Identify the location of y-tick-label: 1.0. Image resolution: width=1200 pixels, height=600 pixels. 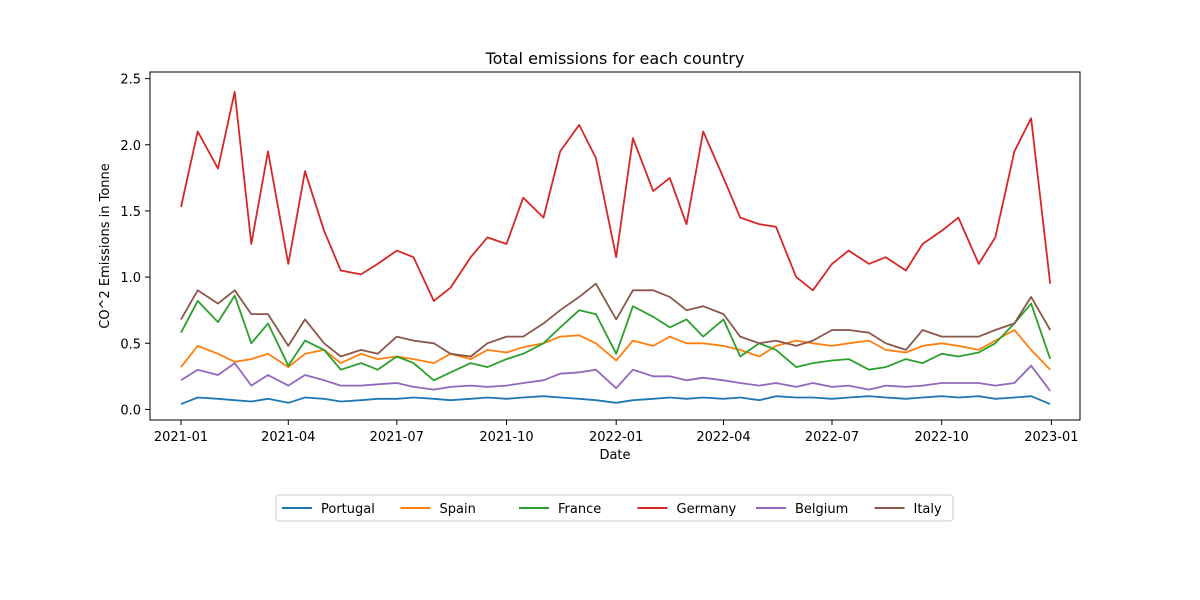
(130, 278).